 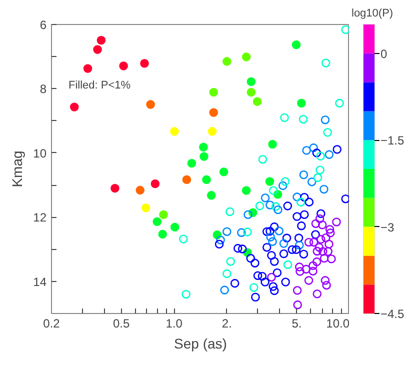 I want to click on x-tick-label: 5., so click(x=297, y=323).